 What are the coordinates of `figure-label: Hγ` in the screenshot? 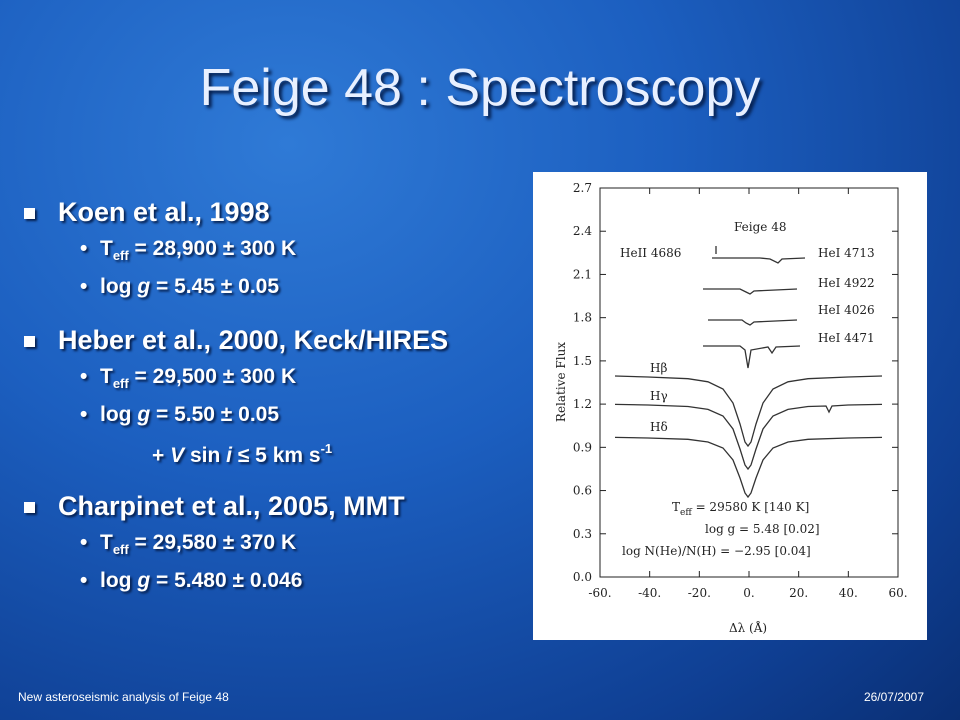 It's located at (659, 396).